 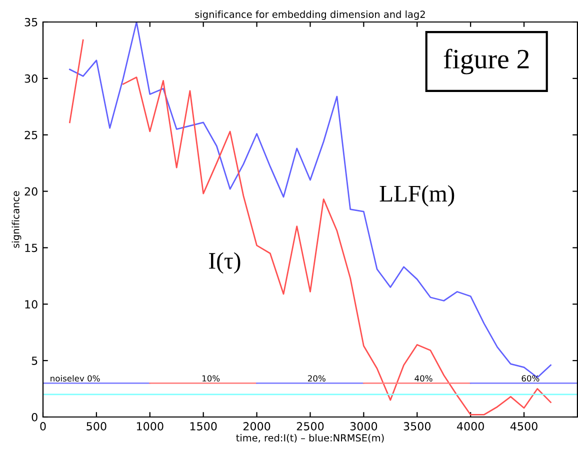 What do you see at coordinates (256, 426) in the screenshot?
I see `x-tick-label: 2000` at bounding box center [256, 426].